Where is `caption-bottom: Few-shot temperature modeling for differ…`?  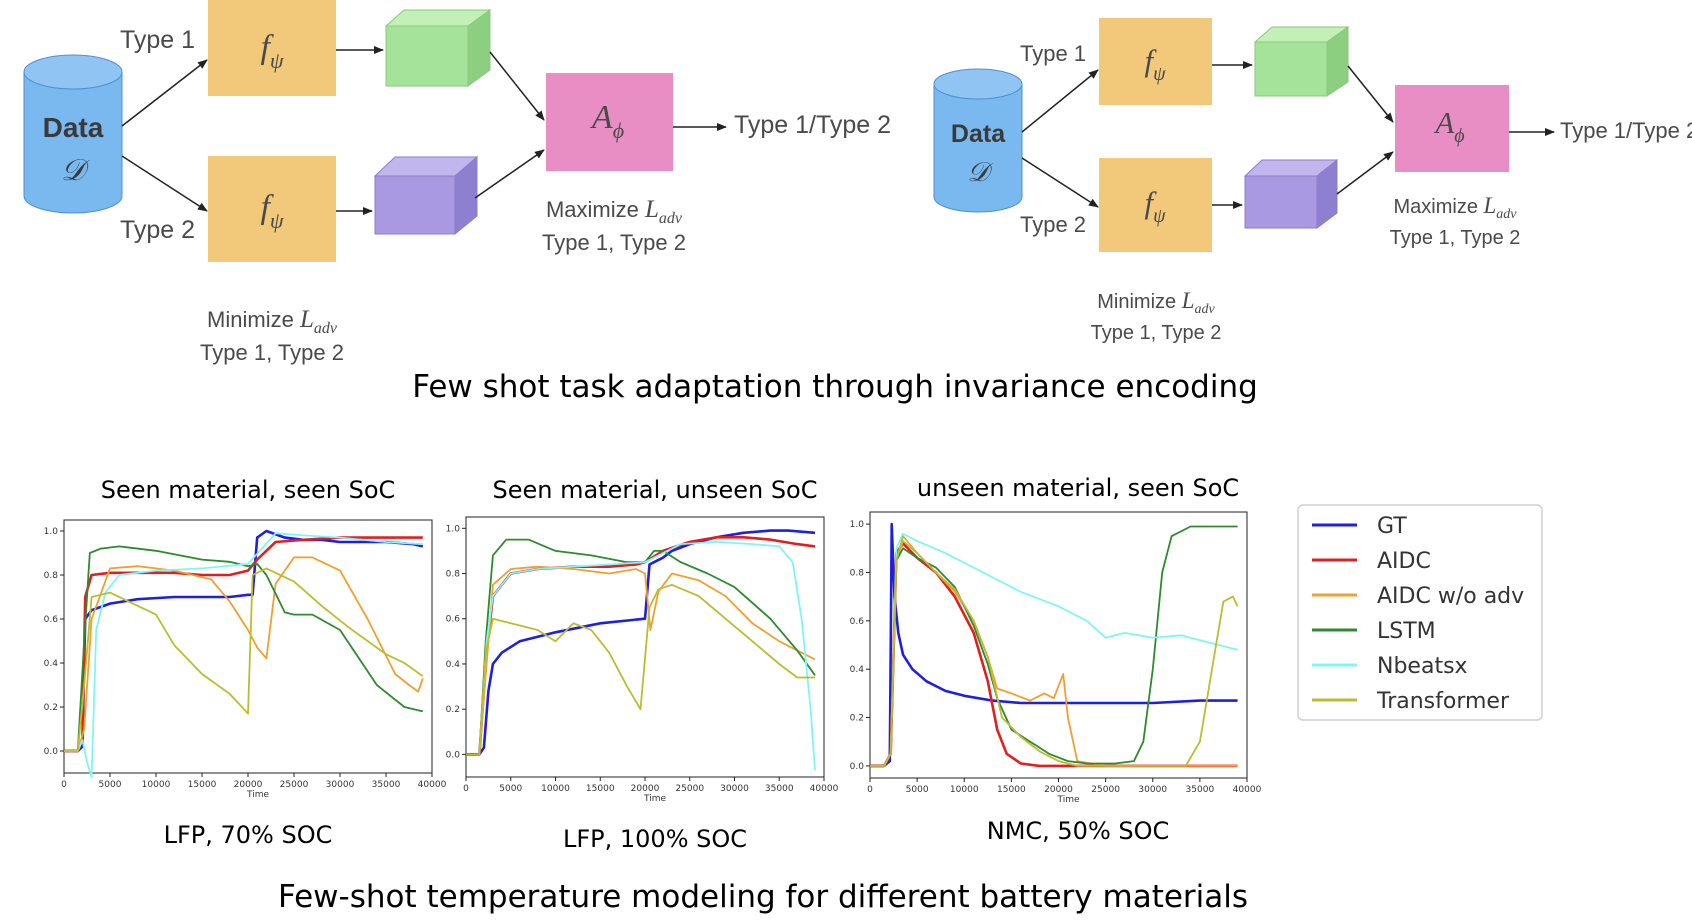
caption-bottom: Few-shot temperature modeling for differ… is located at coordinates (763, 897).